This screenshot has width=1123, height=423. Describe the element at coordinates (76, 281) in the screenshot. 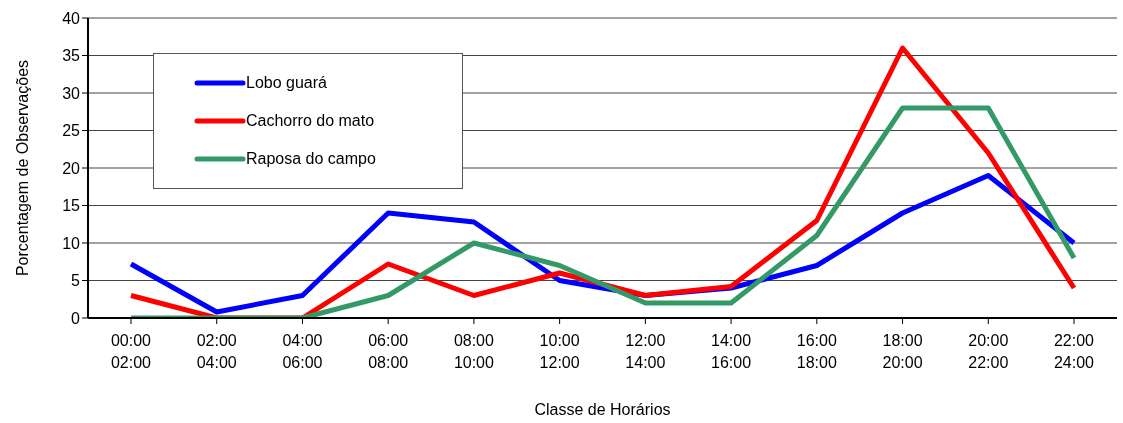

I see `y-tick-label: 5` at that location.